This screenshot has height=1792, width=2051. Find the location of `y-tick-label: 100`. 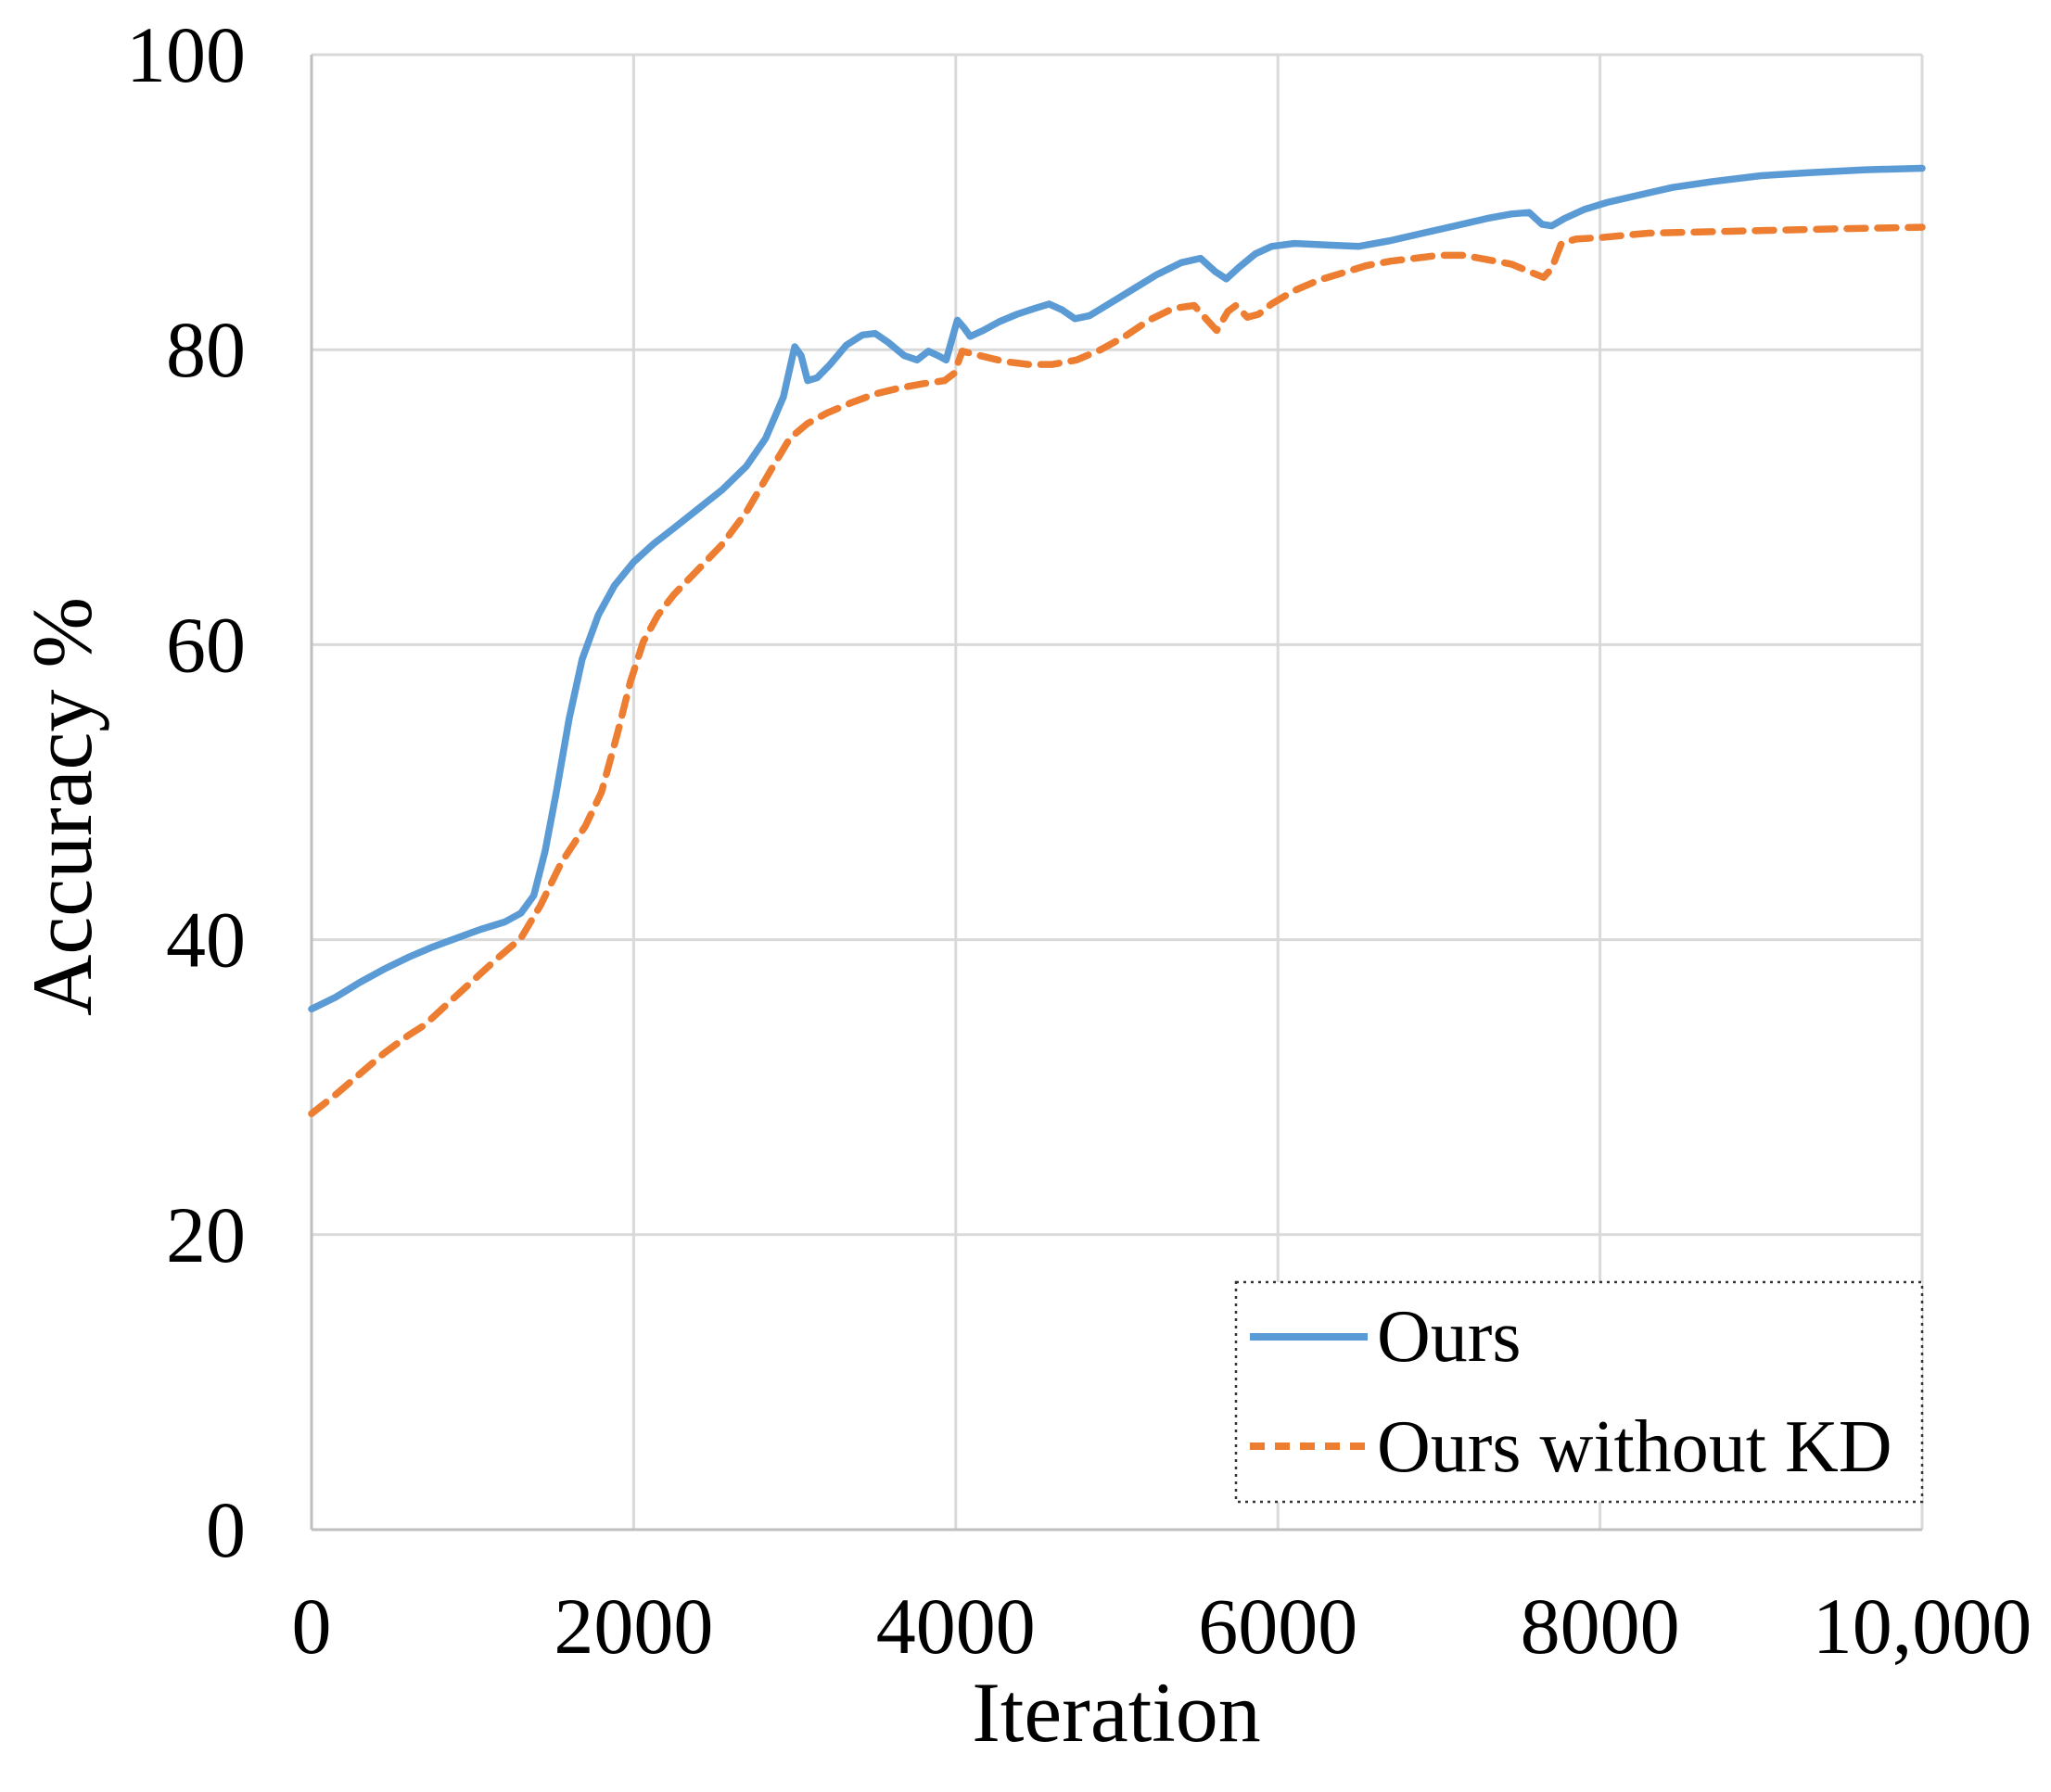

y-tick-label: 100 is located at coordinates (186, 54).